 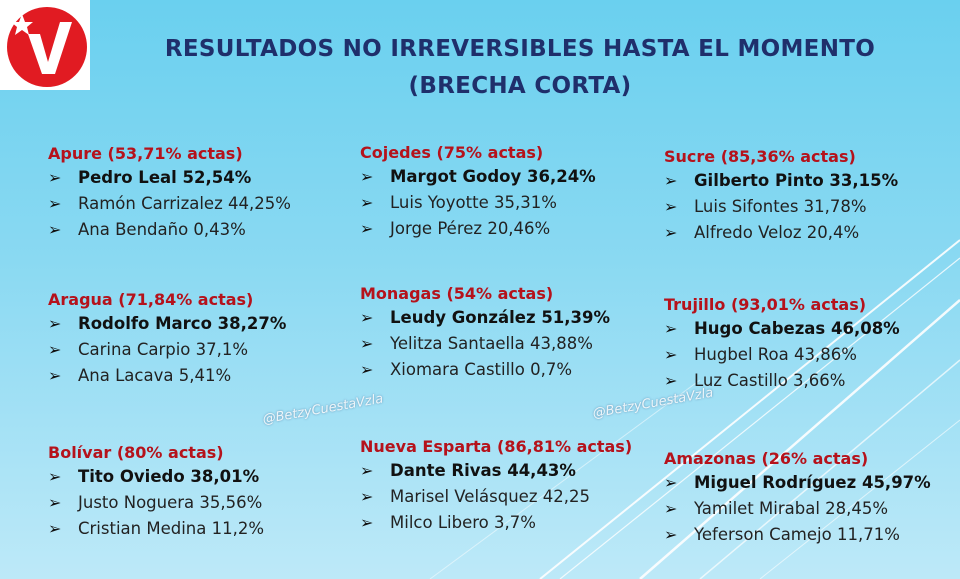 I want to click on party-v-logo-icon, so click(x=47, y=47).